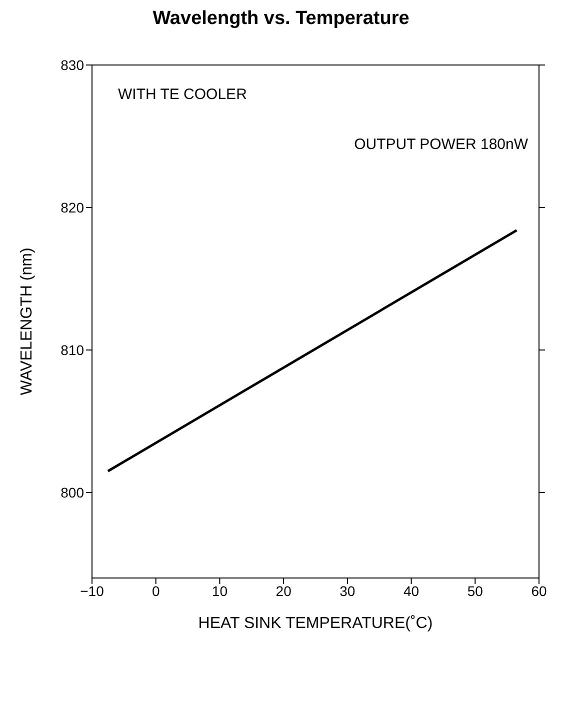 The image size is (562, 703). Describe the element at coordinates (27, 322) in the screenshot. I see `y-axis-title: WAVELENGTH (nm)` at that location.